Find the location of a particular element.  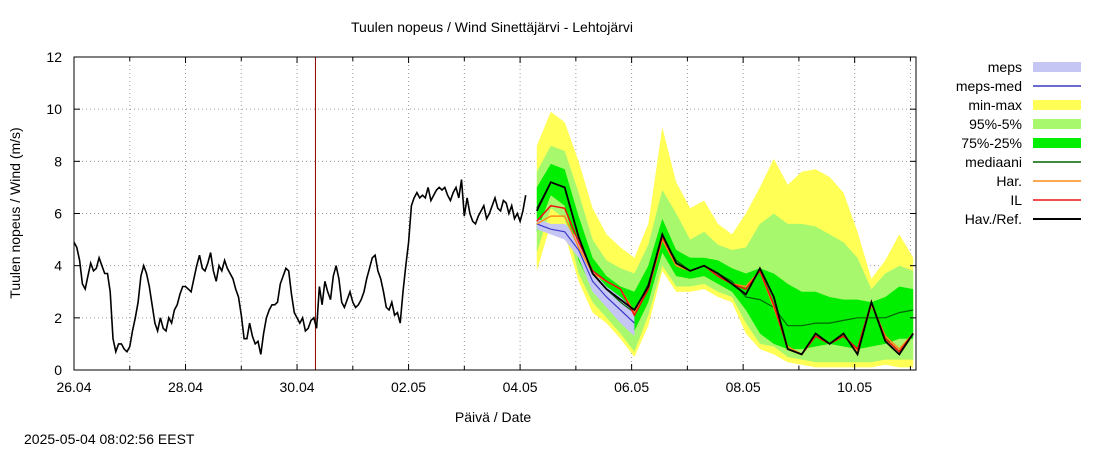

y-tick-label: 2 is located at coordinates (58, 318).